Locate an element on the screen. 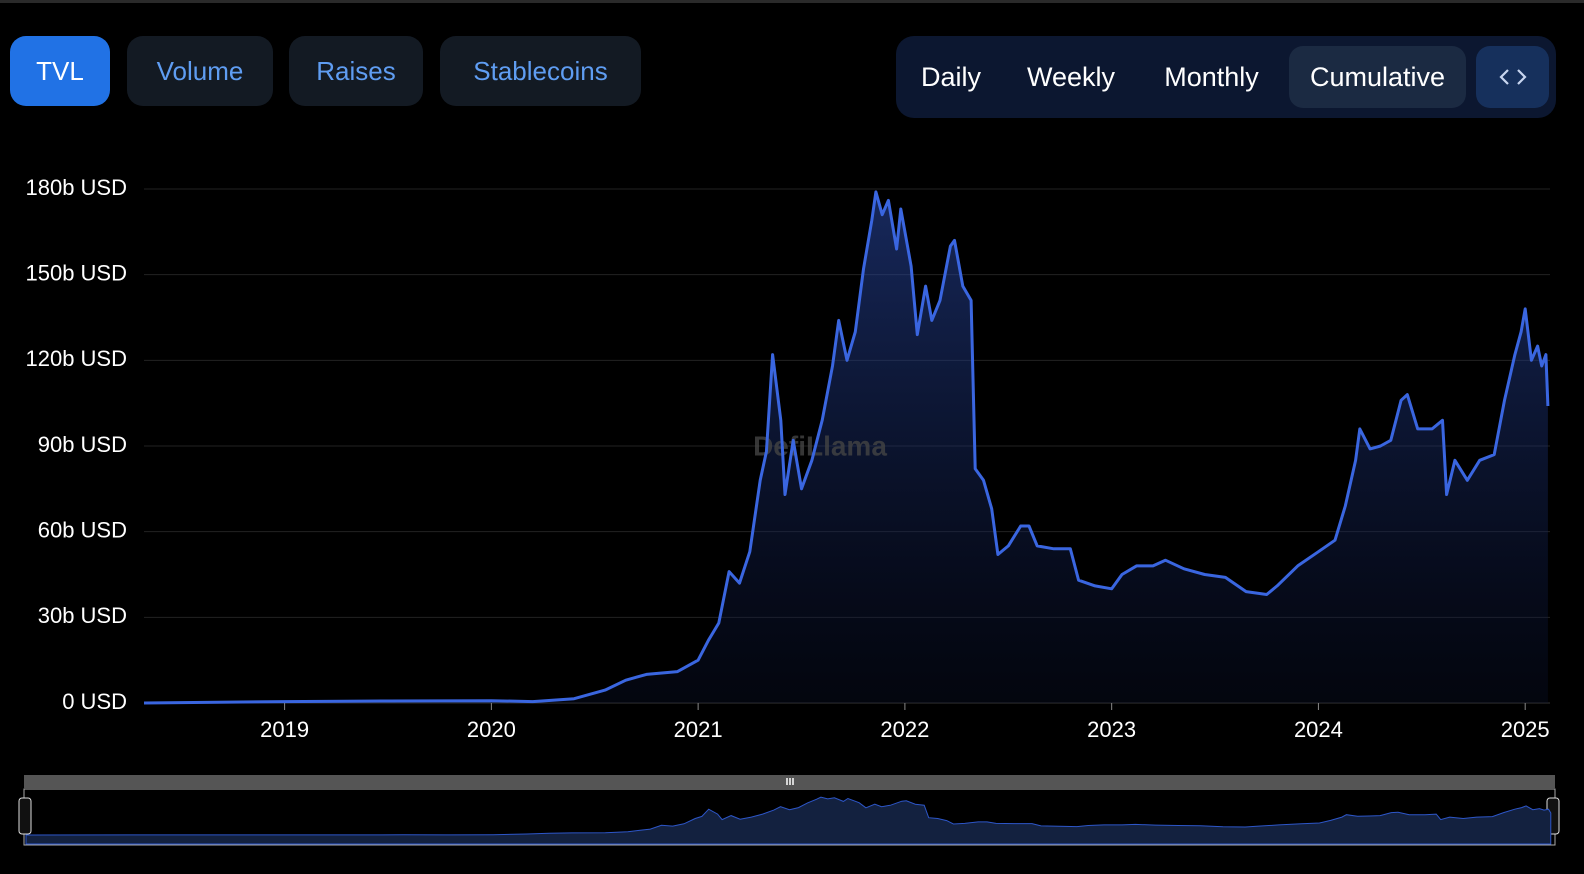  period-cumulative: Cumulative is located at coordinates (1377, 77).